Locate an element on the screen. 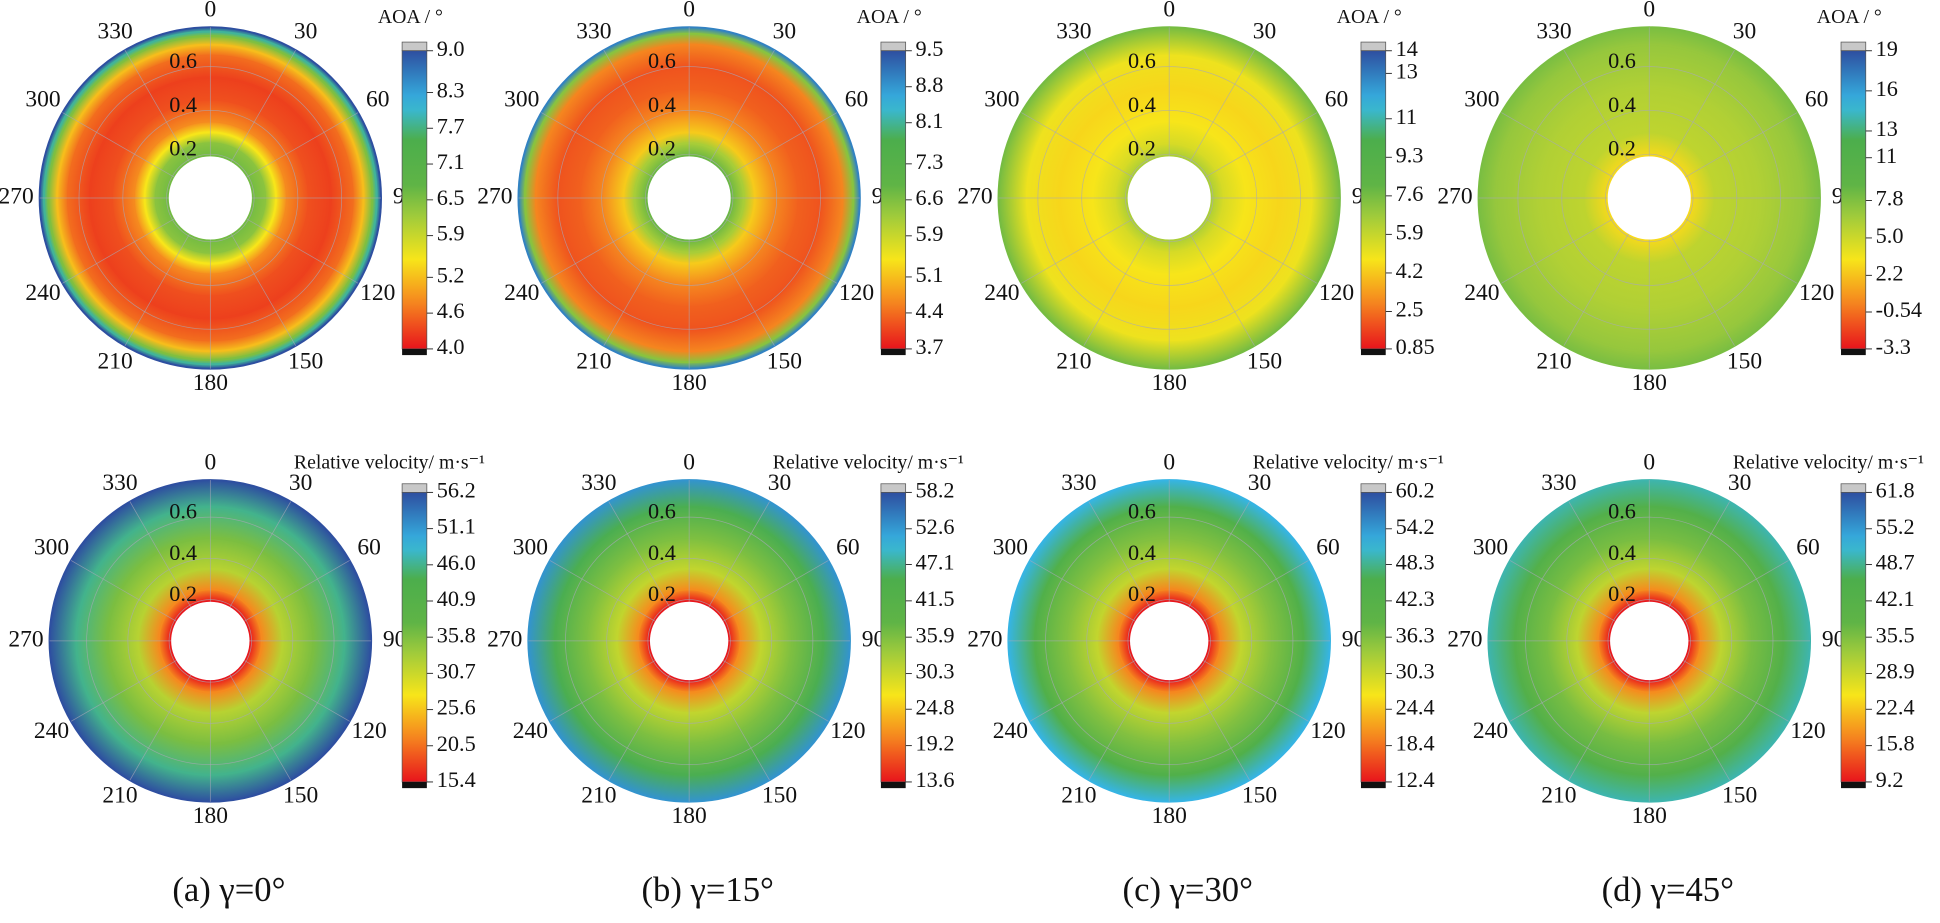  colorbar-tick-label: 35.5 is located at coordinates (1895, 634).